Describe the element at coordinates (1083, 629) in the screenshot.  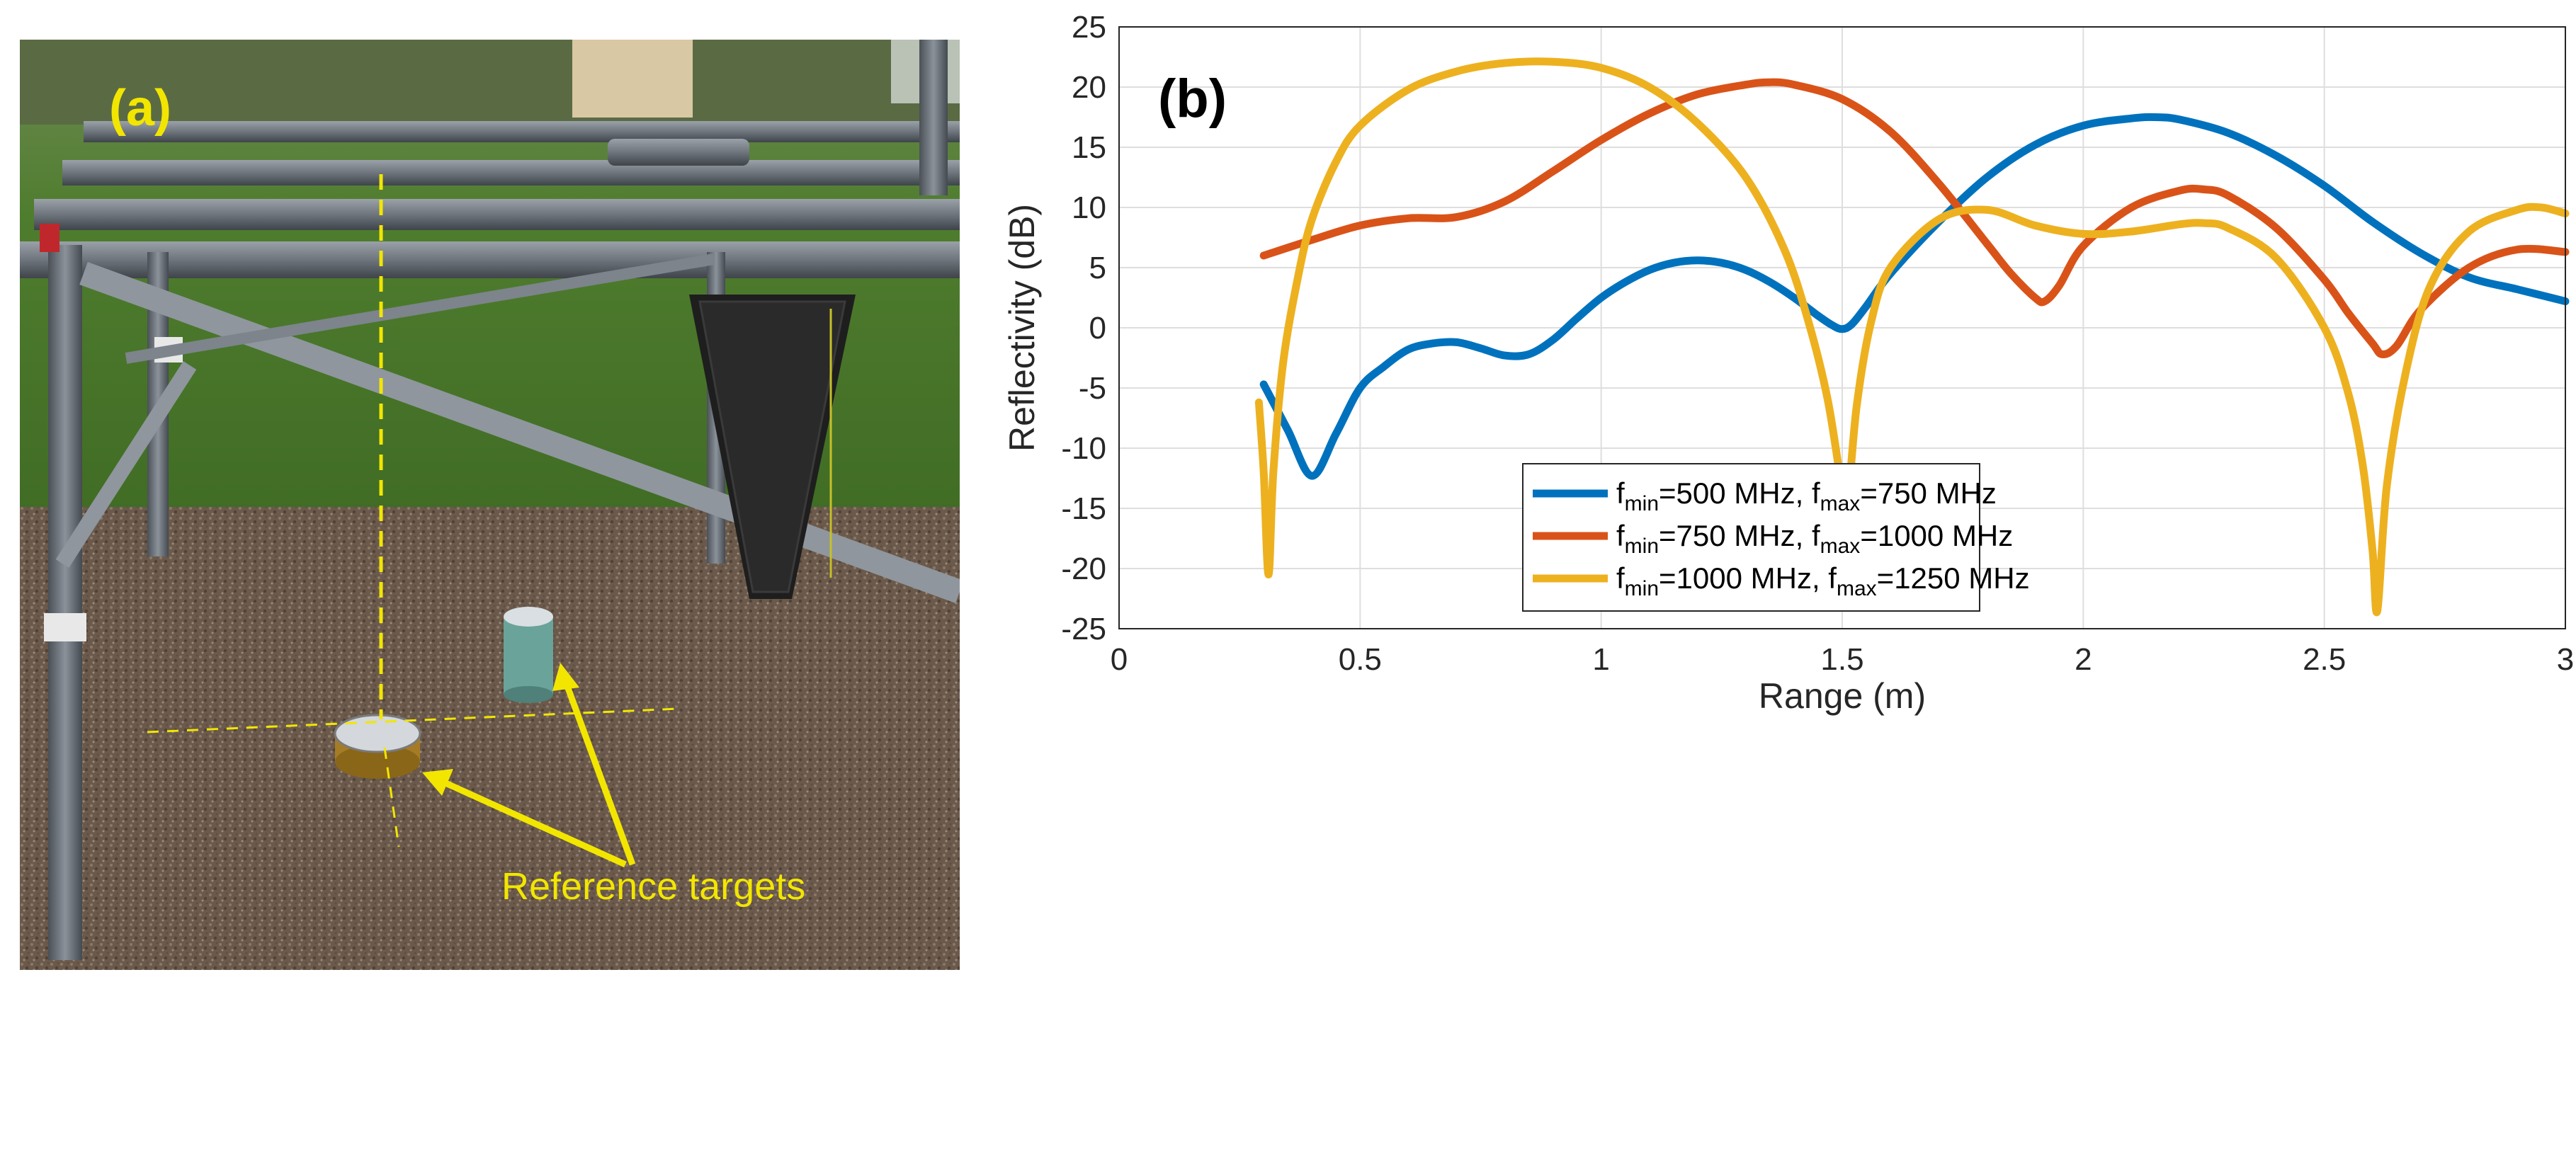
I see `y-tick-label: -25` at that location.